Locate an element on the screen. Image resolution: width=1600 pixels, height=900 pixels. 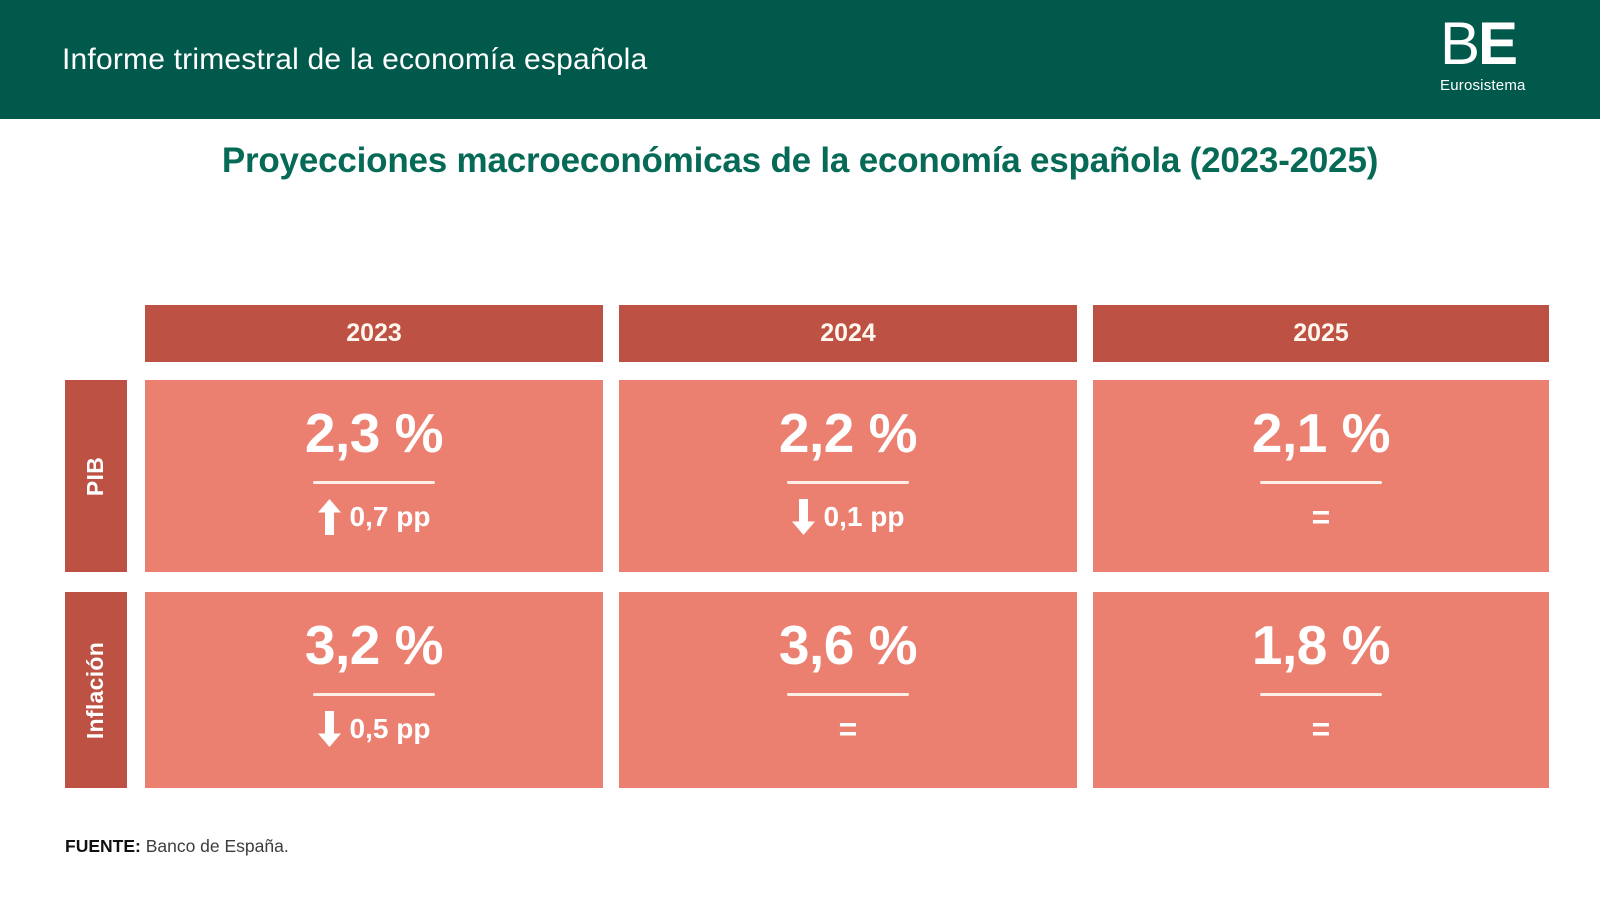
source-label: FUENTE: is located at coordinates (103, 846).